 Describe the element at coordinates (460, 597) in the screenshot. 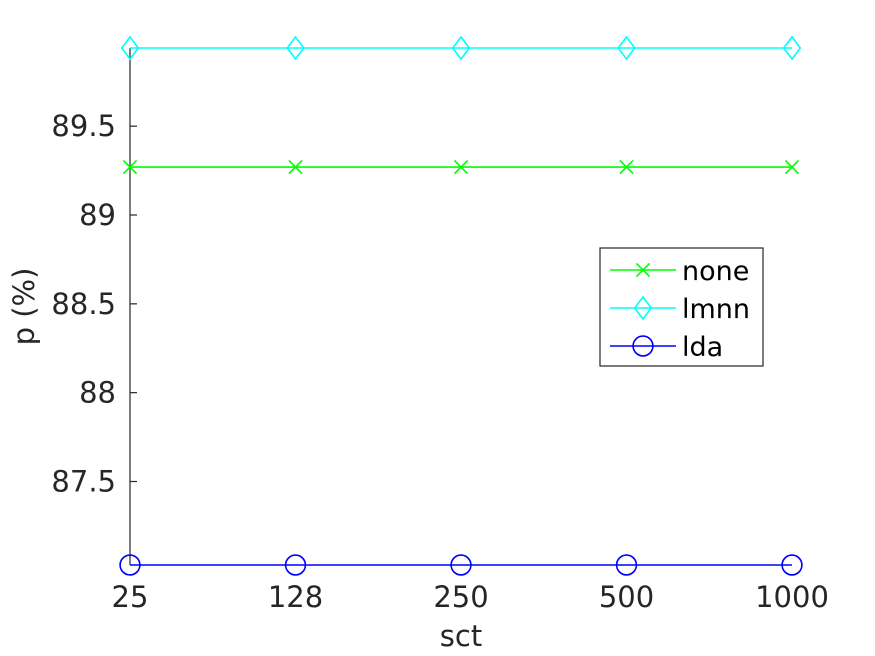

I see `x-tick-label: 250` at that location.